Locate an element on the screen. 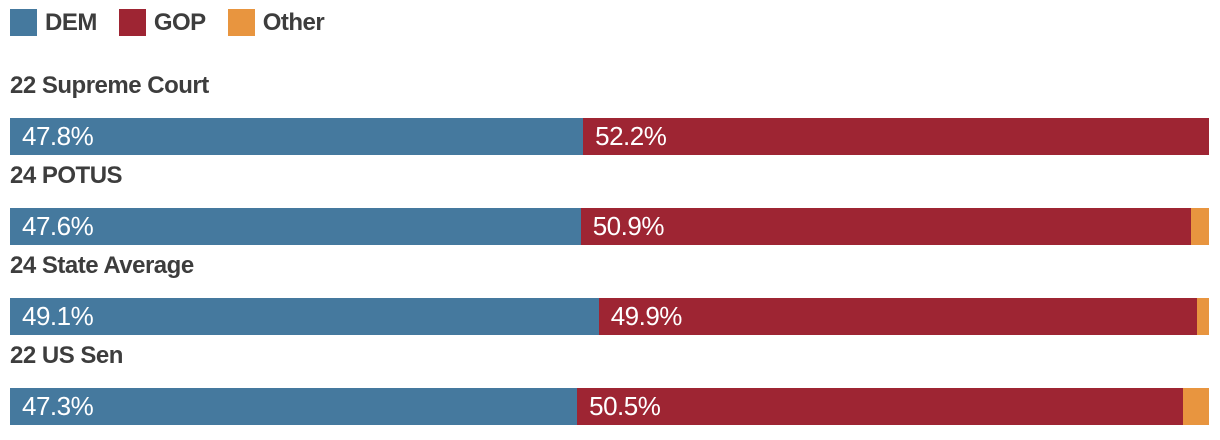 This screenshot has width=1220, height=440. gop-value-label: 50.9% is located at coordinates (628, 226).